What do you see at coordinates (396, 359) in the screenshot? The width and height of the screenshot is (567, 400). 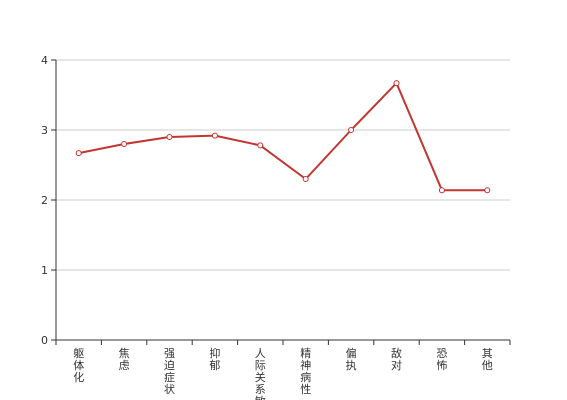 I see `x-tick-label: 敌对` at bounding box center [396, 359].